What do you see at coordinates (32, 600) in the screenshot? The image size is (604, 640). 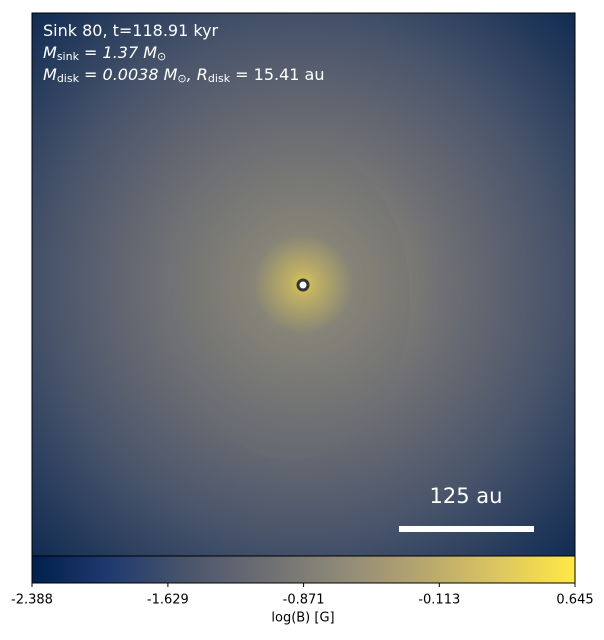 I see `tick-label: -2.388` at bounding box center [32, 600].